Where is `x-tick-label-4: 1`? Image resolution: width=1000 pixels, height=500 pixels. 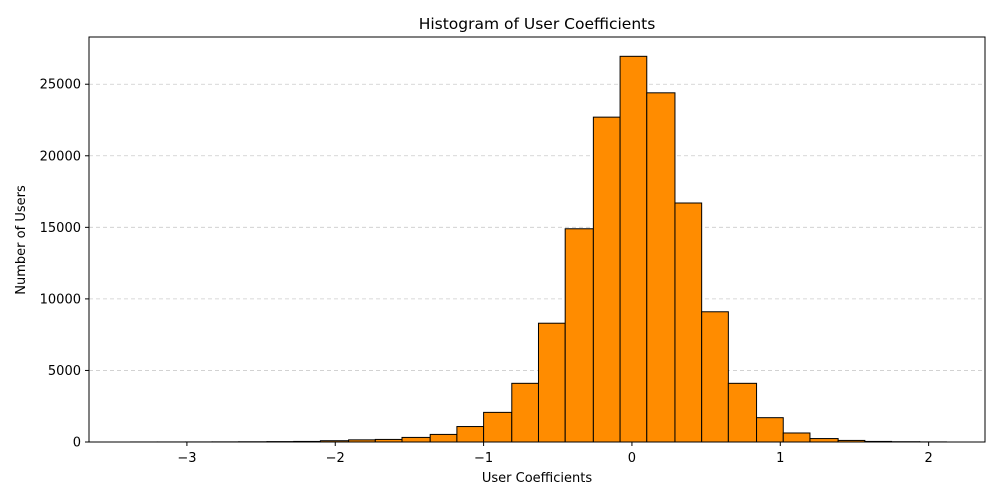
x-tick-label-4: 1 is located at coordinates (780, 458).